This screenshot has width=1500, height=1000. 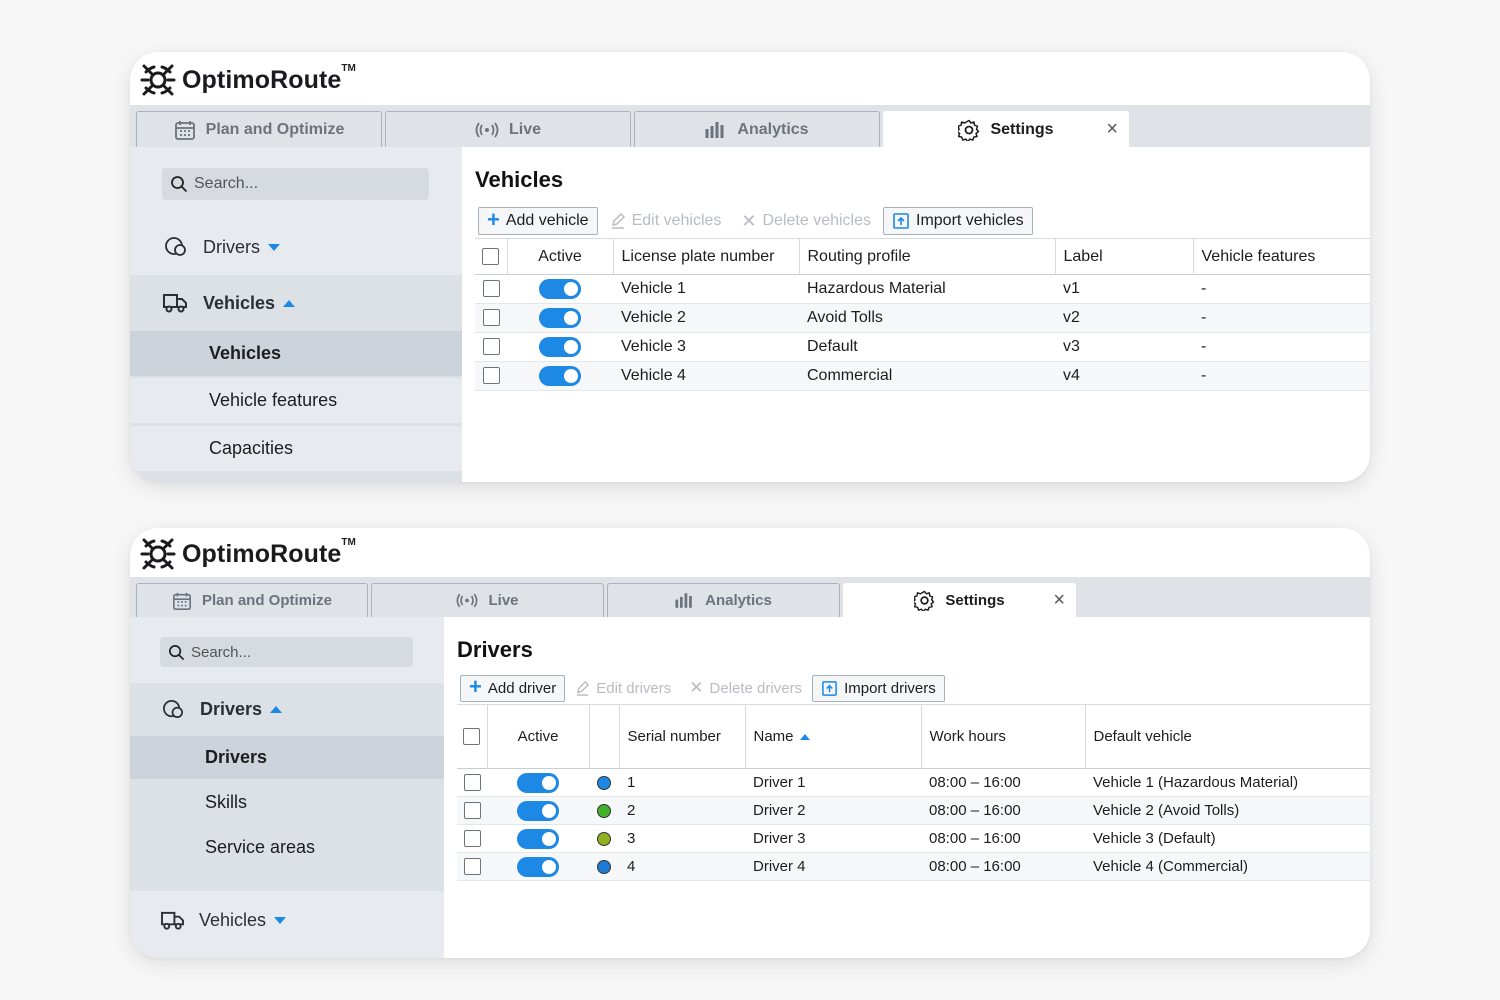 What do you see at coordinates (922, 347) in the screenshot?
I see `table-row: Vehicle 3 Default v3 -` at bounding box center [922, 347].